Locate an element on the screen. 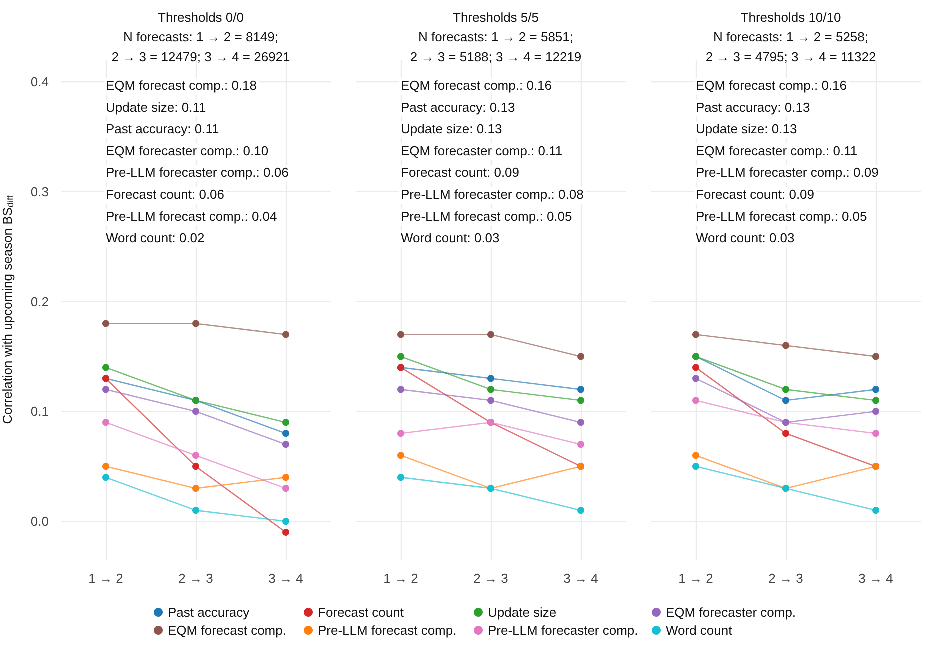 The image size is (935, 648). y-tick-label: 0.4 is located at coordinates (39, 82).